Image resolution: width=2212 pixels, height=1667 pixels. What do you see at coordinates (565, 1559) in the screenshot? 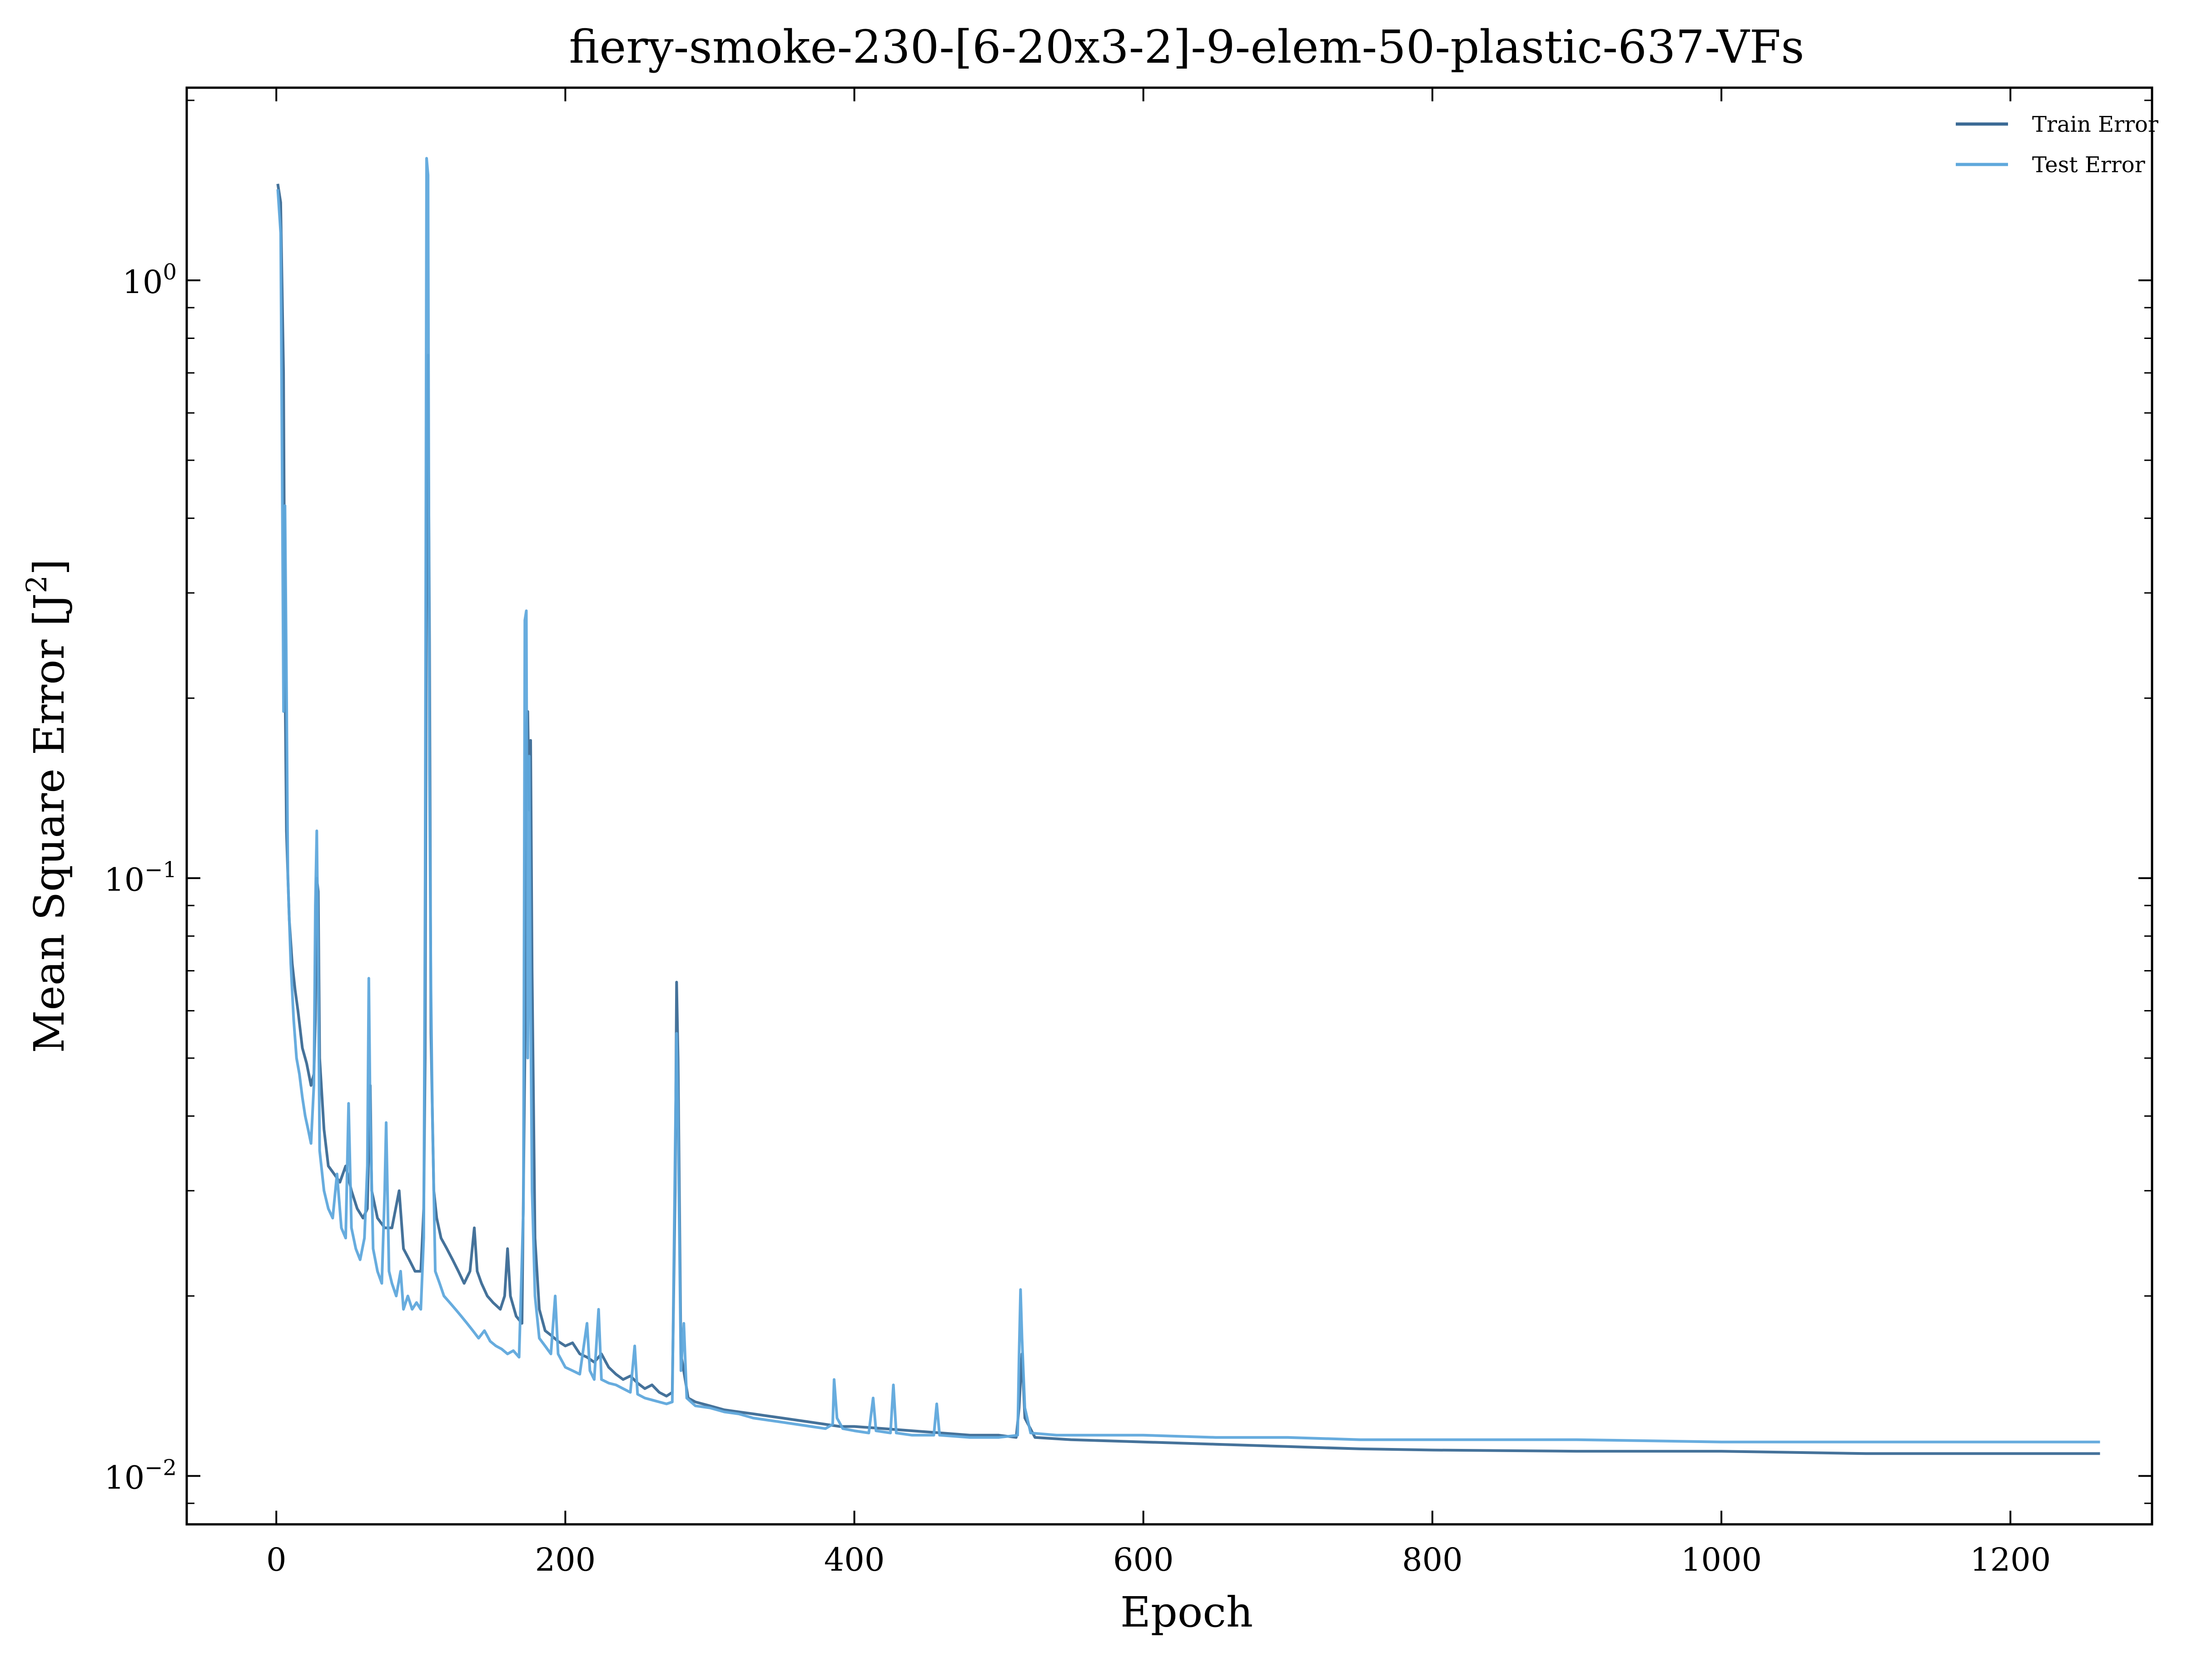
I see `x-tick-label: 200` at bounding box center [565, 1559].